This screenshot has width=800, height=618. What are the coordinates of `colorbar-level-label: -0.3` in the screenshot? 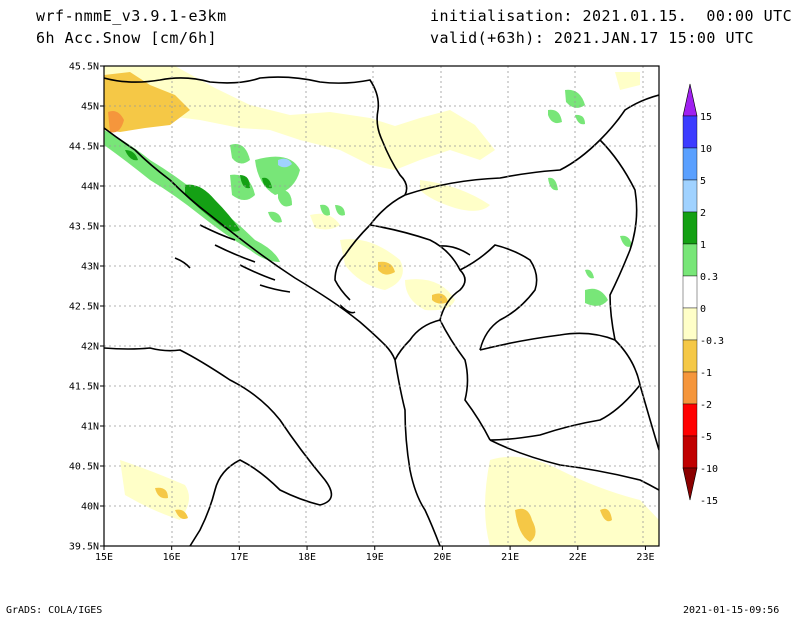 It's located at (712, 341).